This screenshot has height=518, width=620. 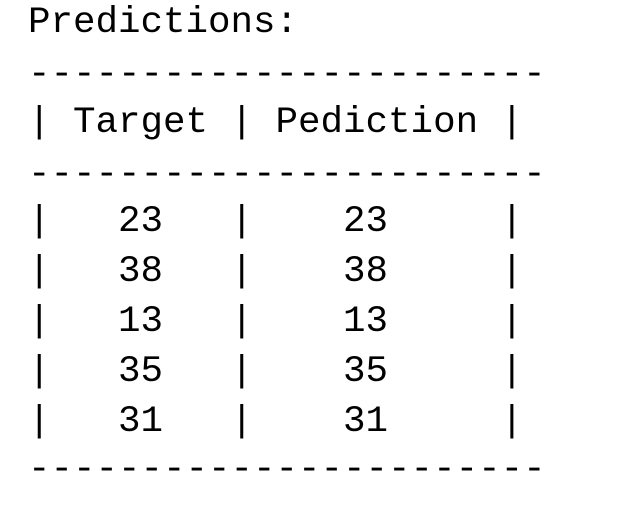 What do you see at coordinates (276, 272) in the screenshot?
I see `table-row: | 38 | 38 |` at bounding box center [276, 272].